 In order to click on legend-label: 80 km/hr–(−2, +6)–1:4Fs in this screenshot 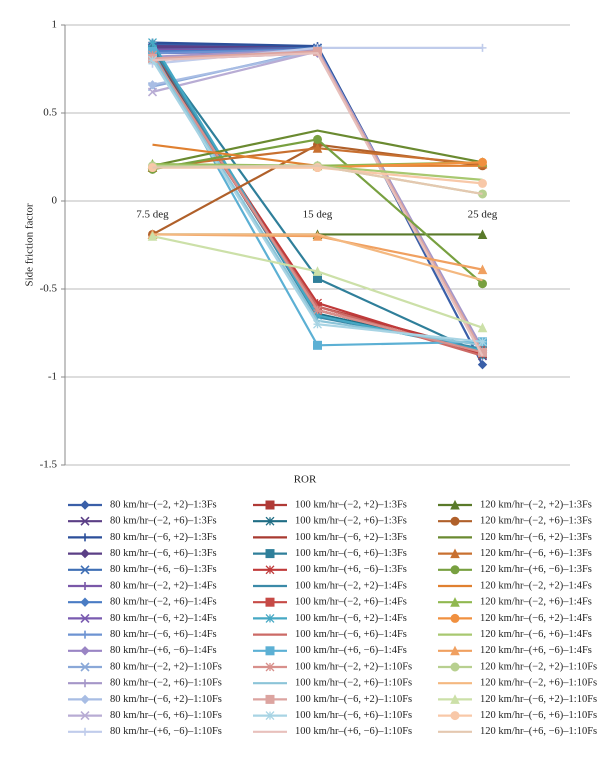, I will do `click(163, 602)`.